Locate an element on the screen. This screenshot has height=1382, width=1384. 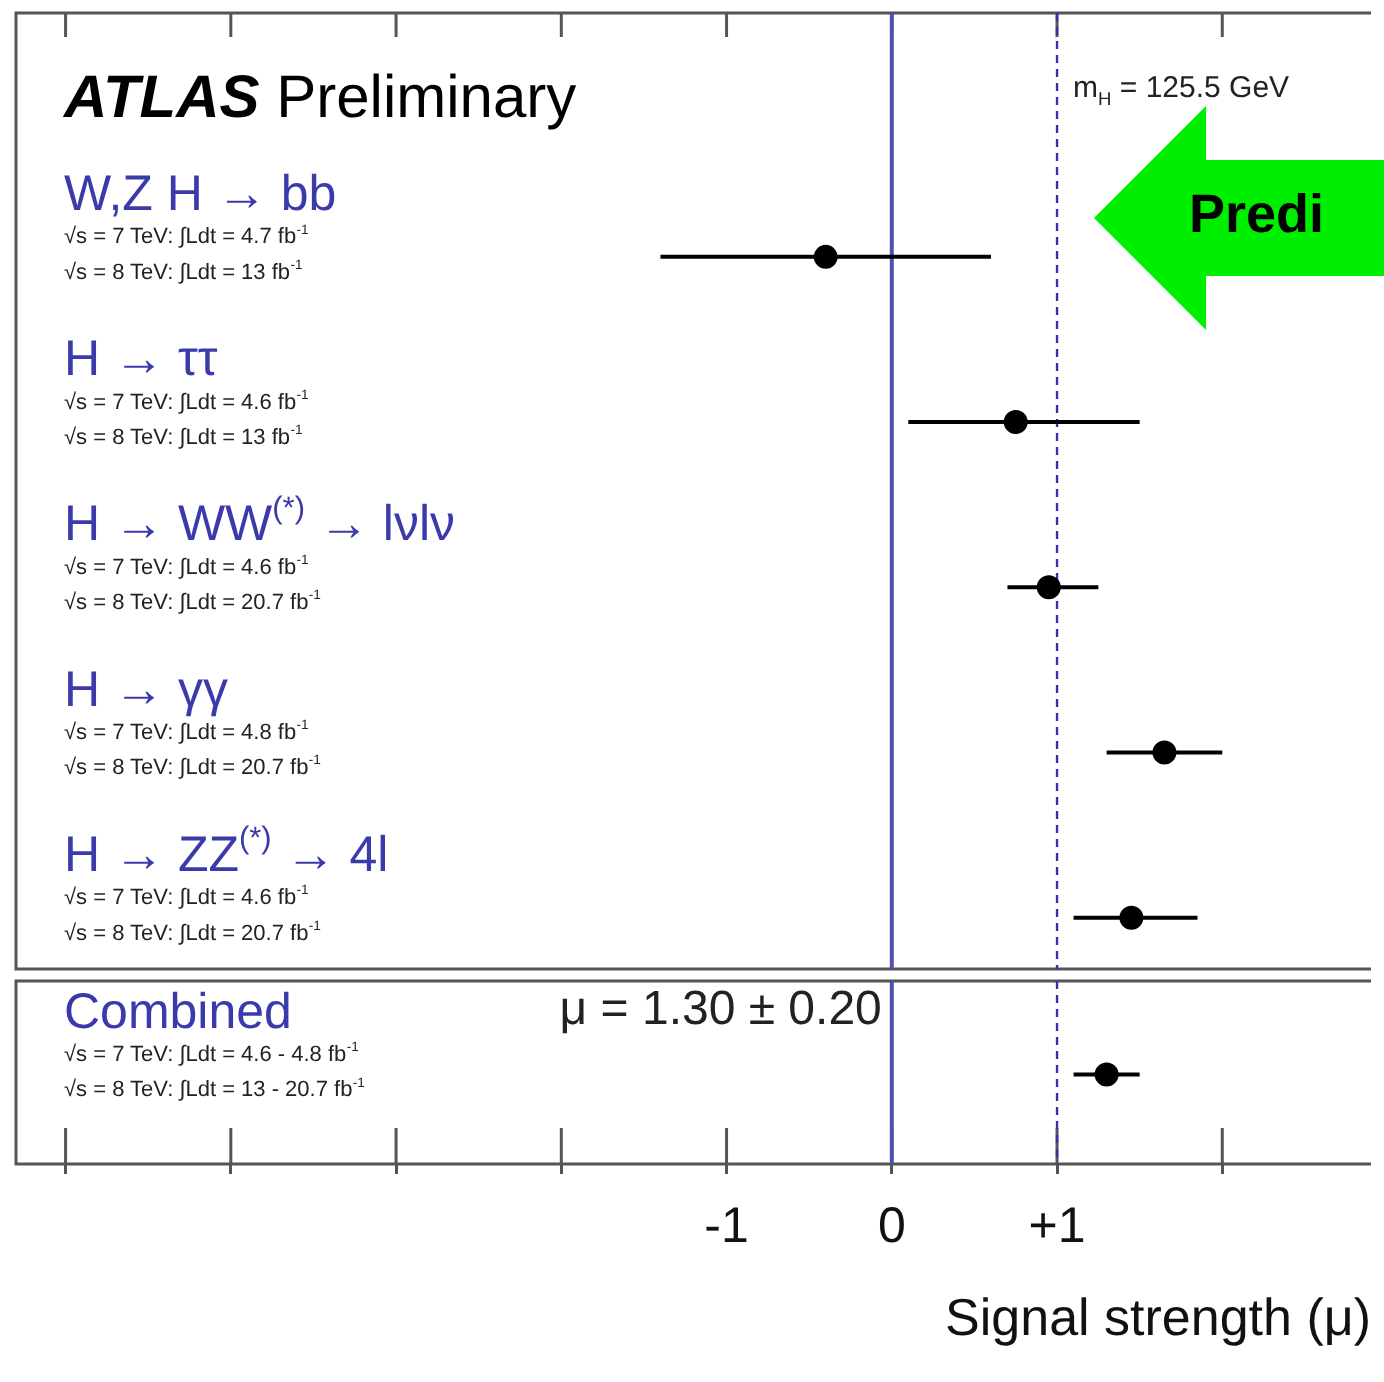
x-tick-label: 0 is located at coordinates (891, 1225).